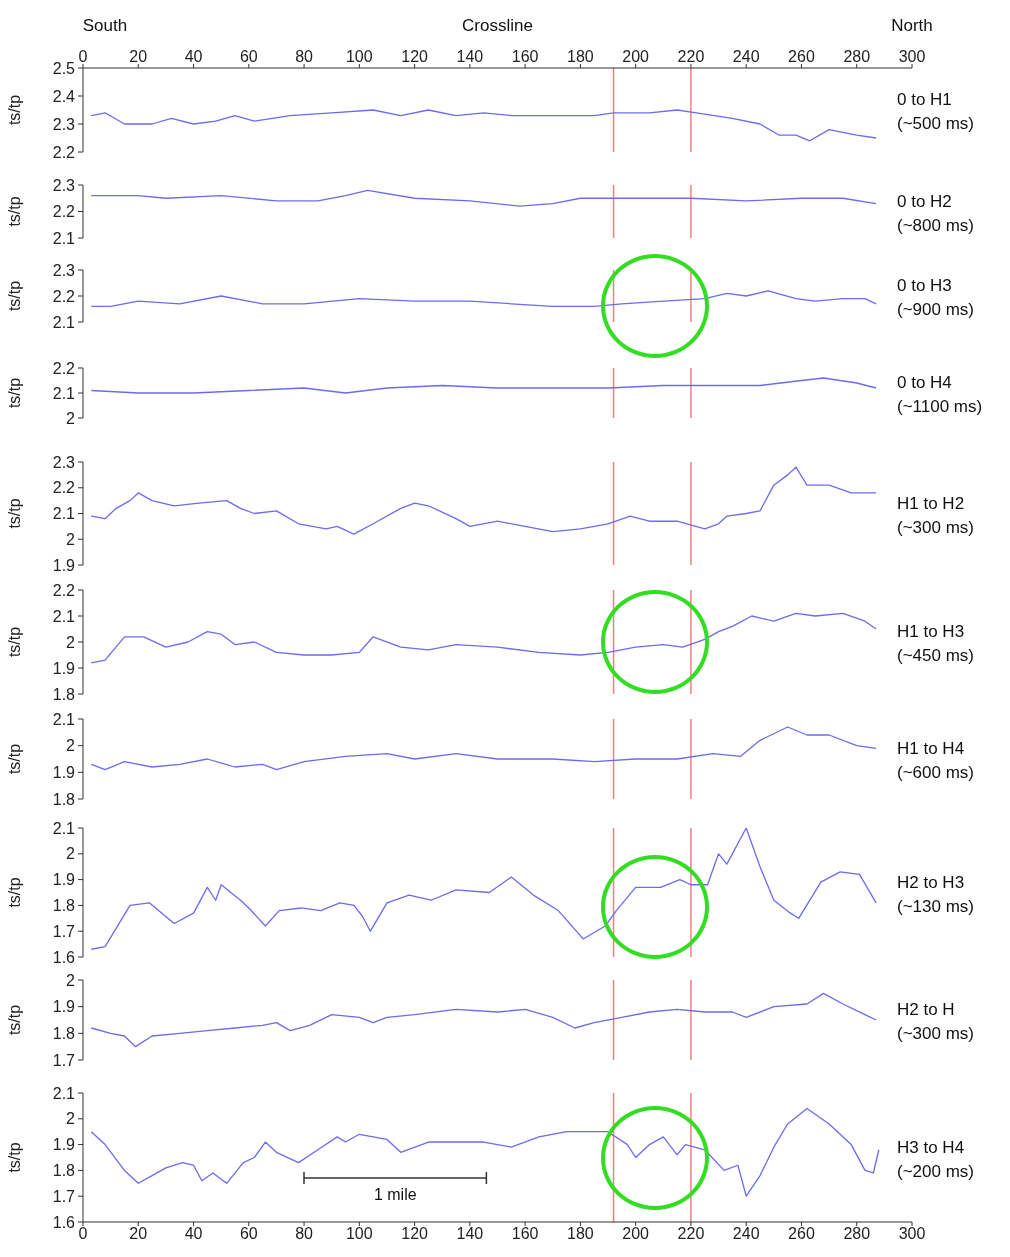 The width and height of the screenshot is (1010, 1257). What do you see at coordinates (940, 395) in the screenshot?
I see `annotation: 0 to H4 (~1100 ms)` at bounding box center [940, 395].